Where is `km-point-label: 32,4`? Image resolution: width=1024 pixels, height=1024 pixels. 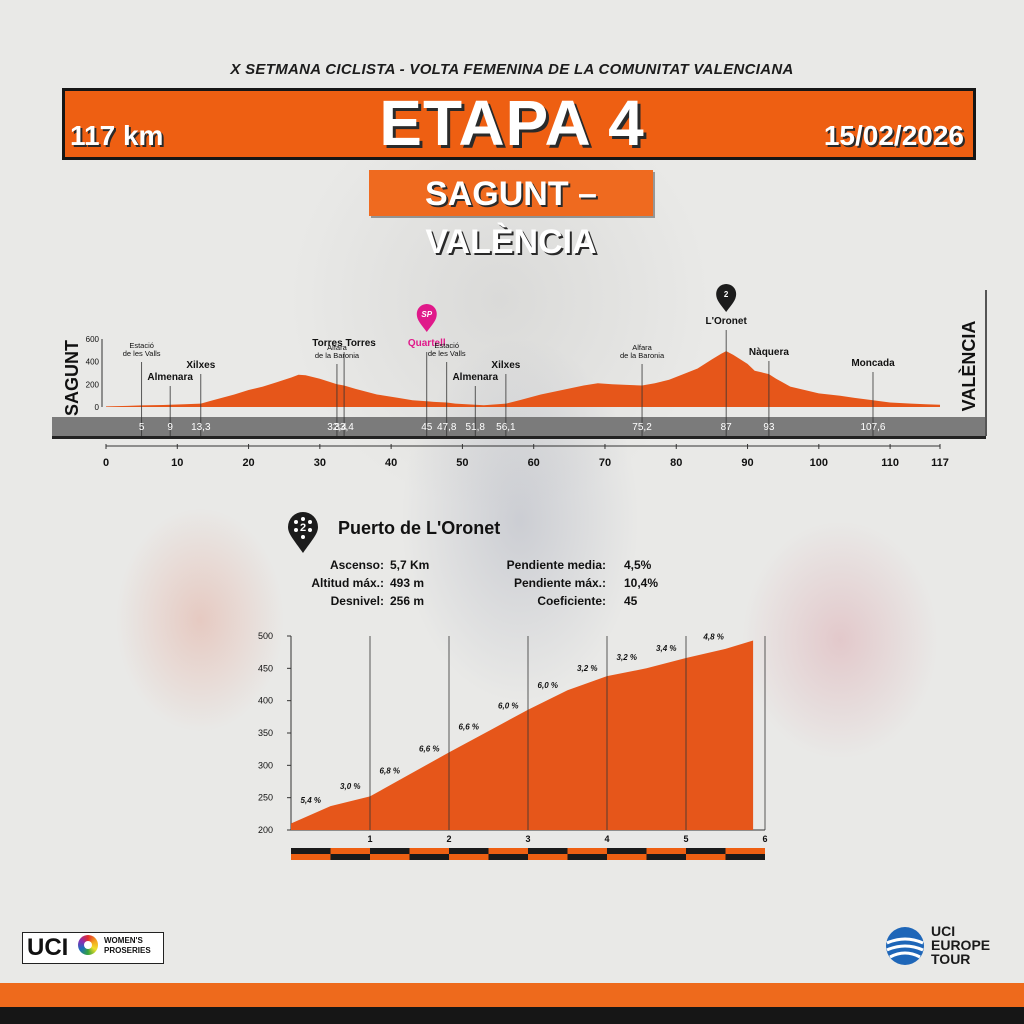 km-point-label: 32,4 is located at coordinates (337, 427).